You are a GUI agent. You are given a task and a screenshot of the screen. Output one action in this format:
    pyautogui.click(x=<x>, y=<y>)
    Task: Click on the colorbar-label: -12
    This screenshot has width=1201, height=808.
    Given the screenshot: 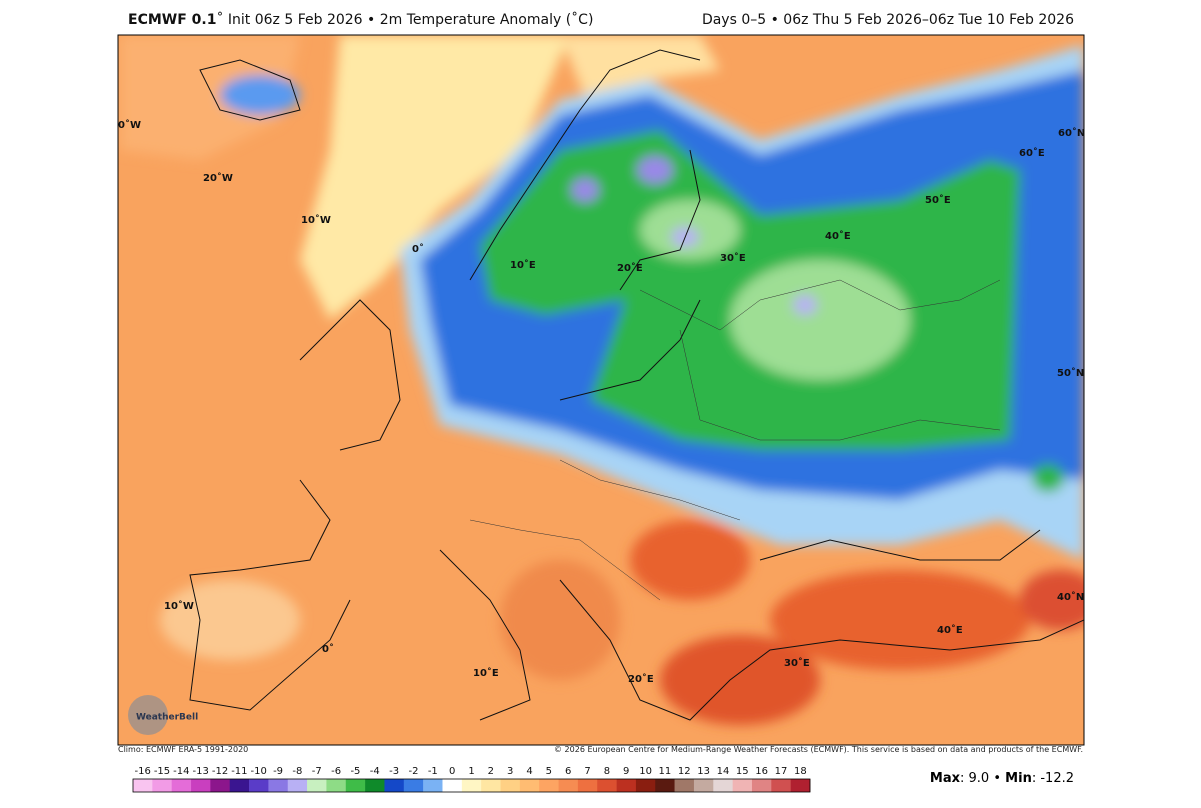 What is the action you would take?
    pyautogui.click(x=220, y=771)
    